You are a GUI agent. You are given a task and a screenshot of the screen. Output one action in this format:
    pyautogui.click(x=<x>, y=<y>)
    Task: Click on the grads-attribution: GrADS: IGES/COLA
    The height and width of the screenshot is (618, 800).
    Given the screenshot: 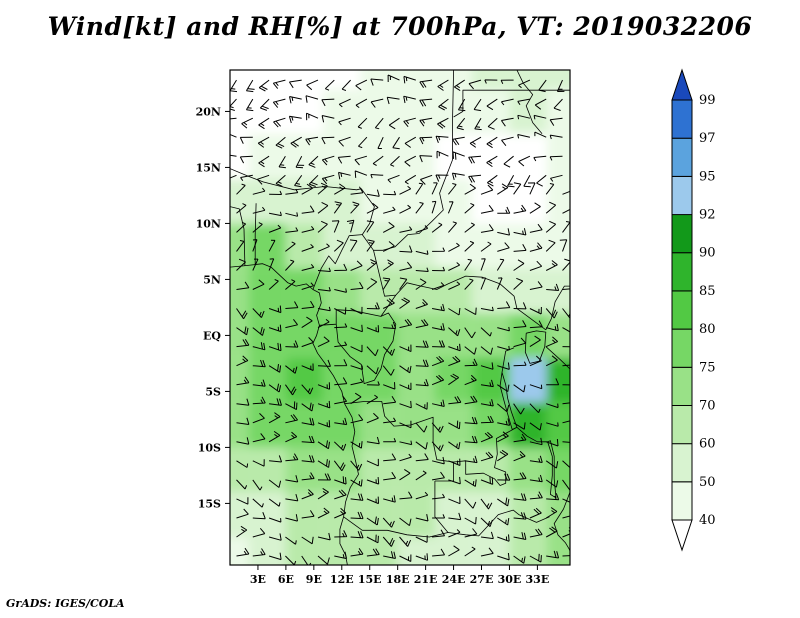 What is the action you would take?
    pyautogui.click(x=65, y=603)
    